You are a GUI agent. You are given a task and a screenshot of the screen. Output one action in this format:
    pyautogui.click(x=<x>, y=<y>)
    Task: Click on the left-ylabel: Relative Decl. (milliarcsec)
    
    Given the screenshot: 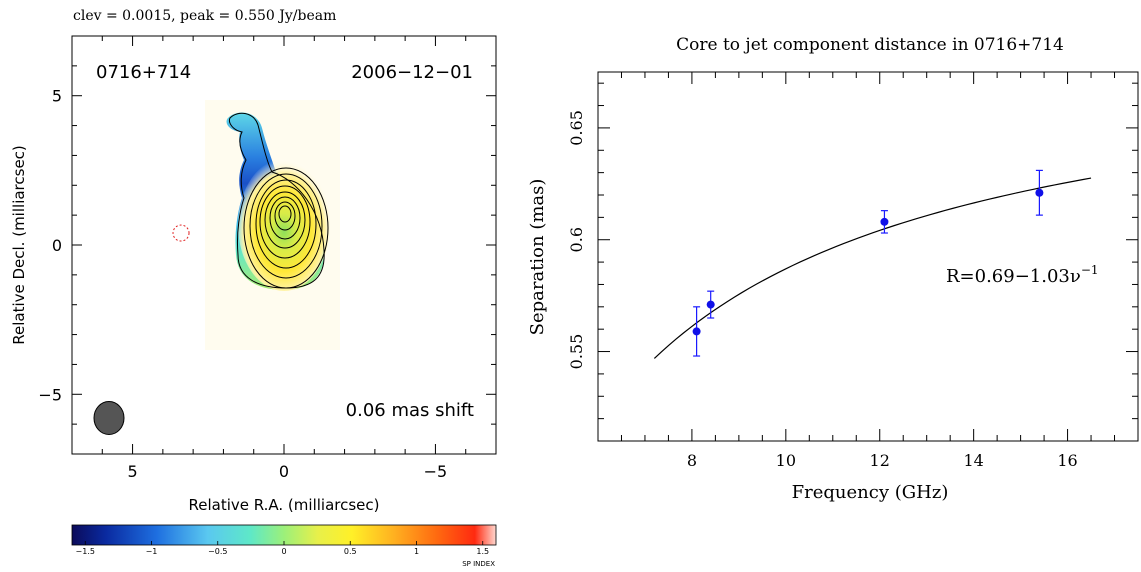 What is the action you would take?
    pyautogui.click(x=19, y=245)
    